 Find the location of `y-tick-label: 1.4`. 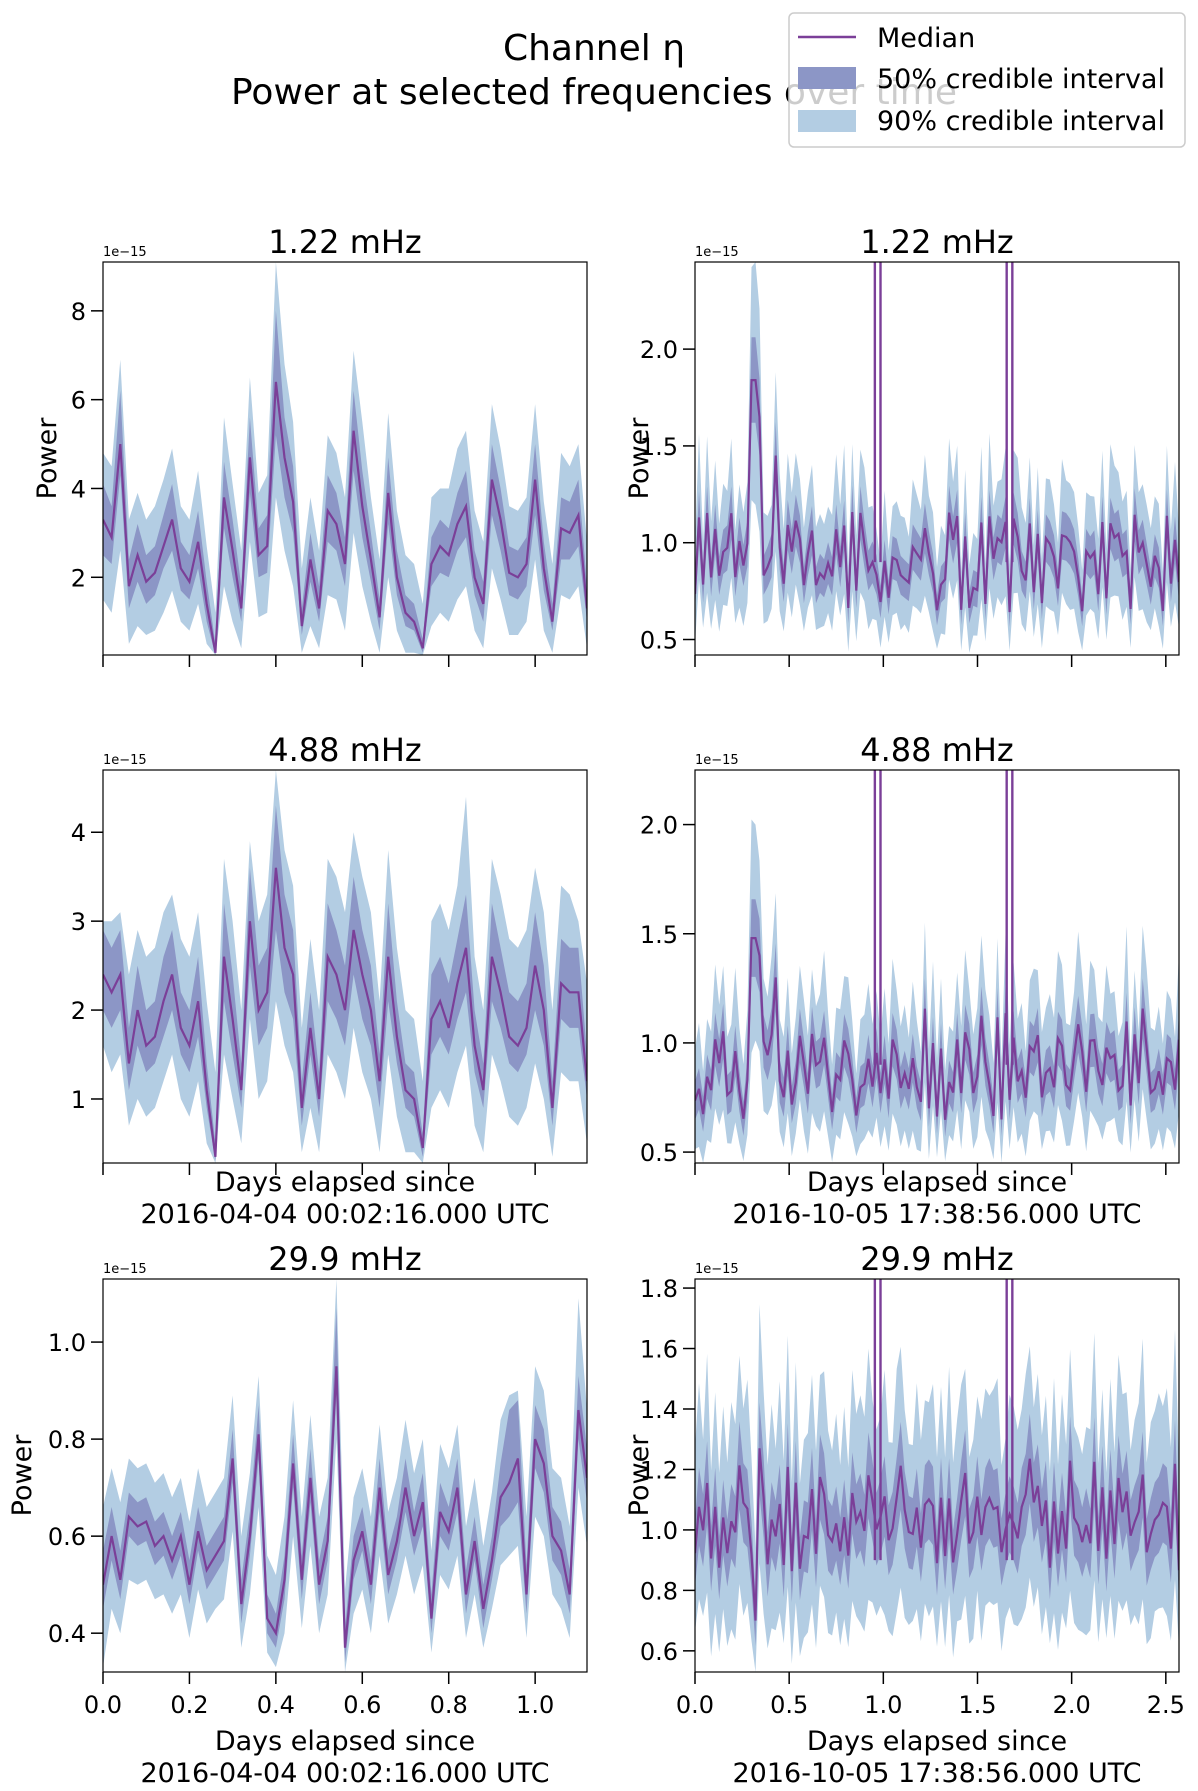

y-tick-label: 1.4 is located at coordinates (659, 1410).